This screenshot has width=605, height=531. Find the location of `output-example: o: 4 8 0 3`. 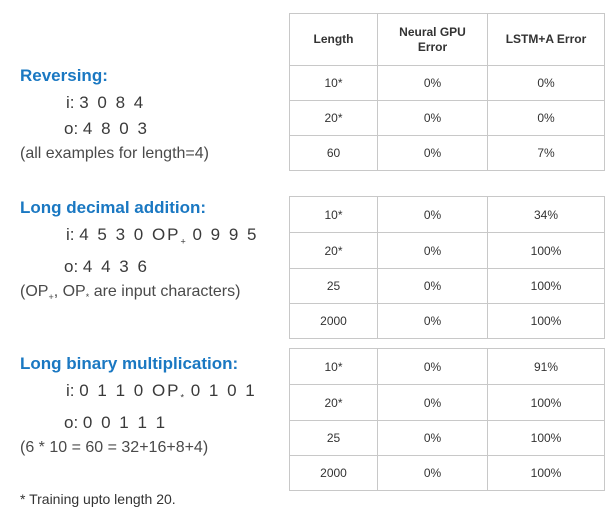

output-example: o: 4 8 0 3 is located at coordinates (114, 129).